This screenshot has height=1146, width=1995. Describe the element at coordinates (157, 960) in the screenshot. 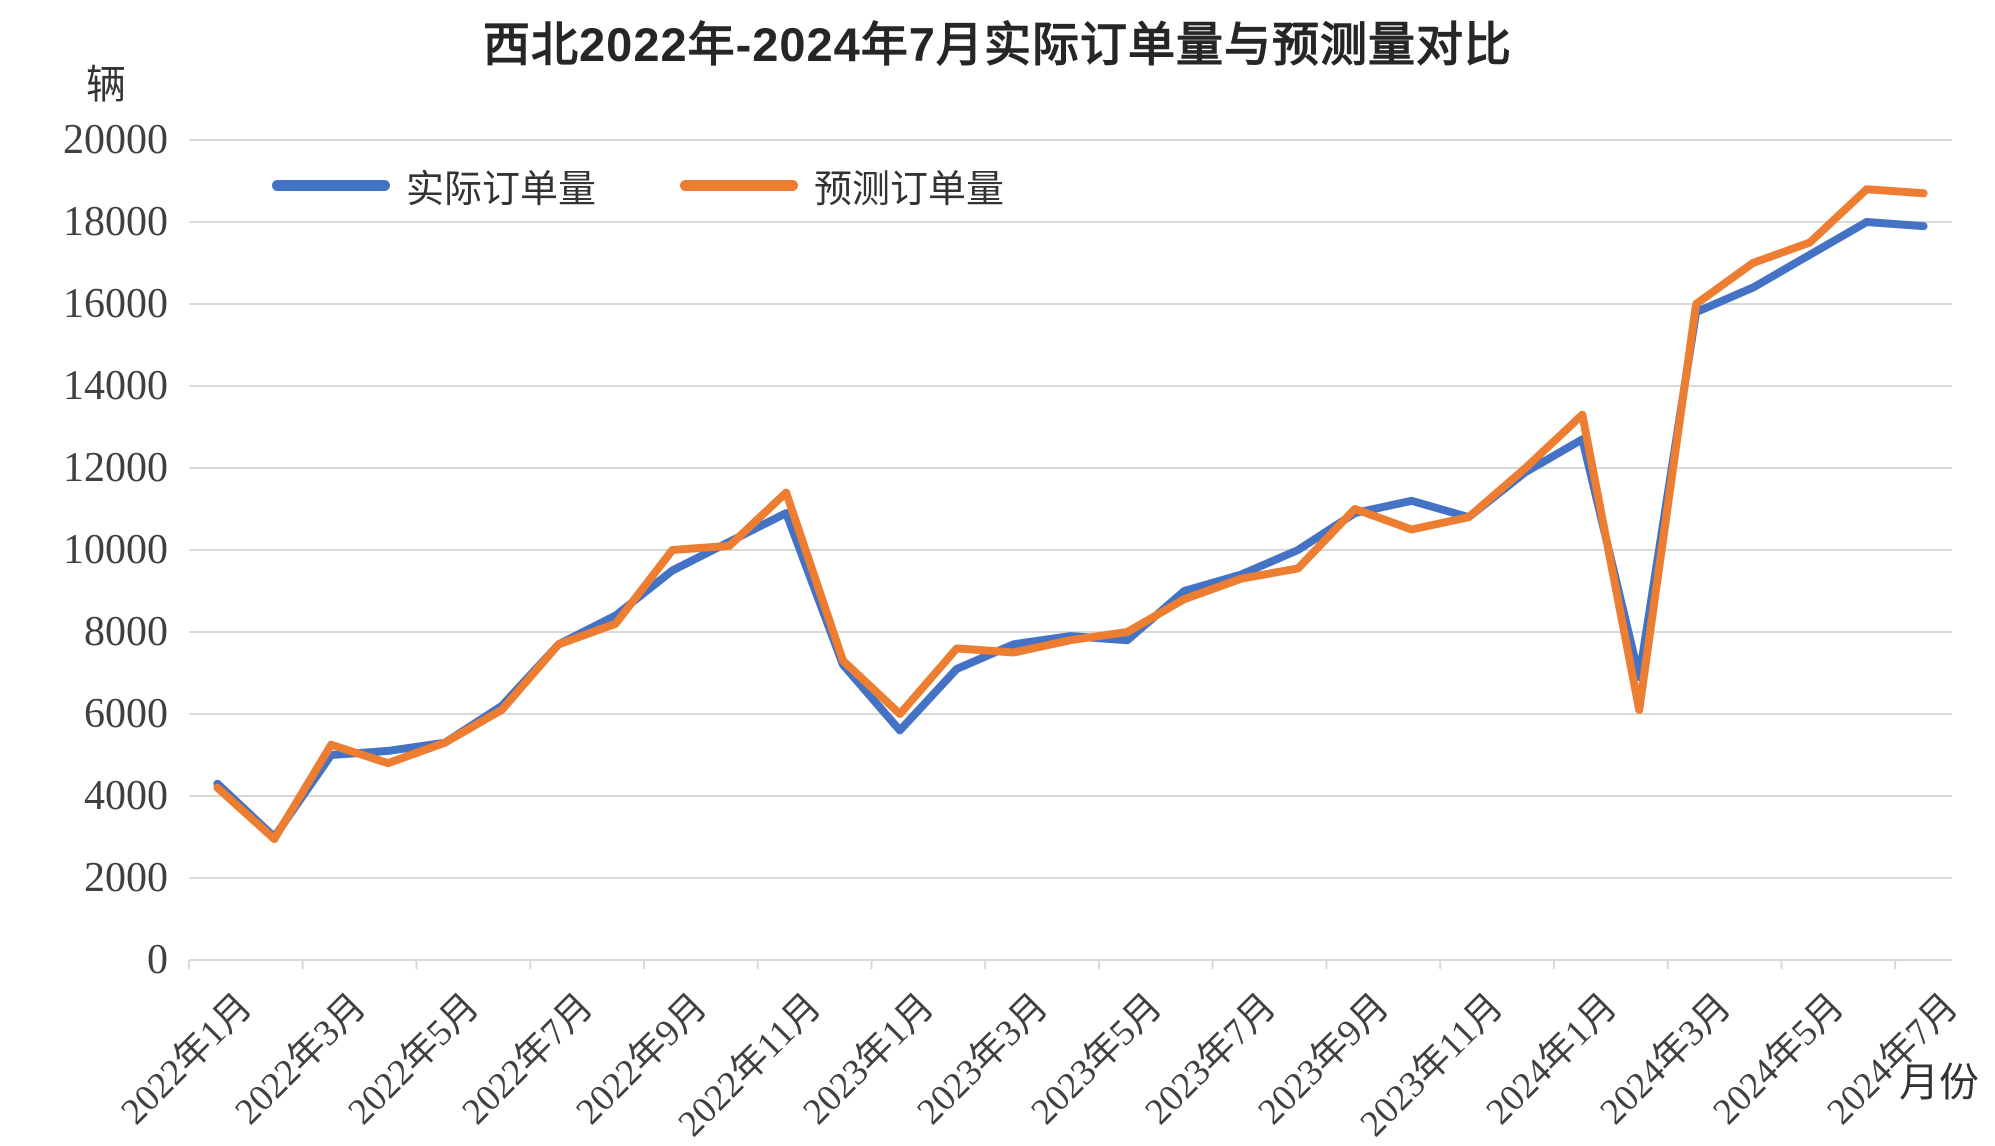

I see `y-tick-label: 0` at that location.